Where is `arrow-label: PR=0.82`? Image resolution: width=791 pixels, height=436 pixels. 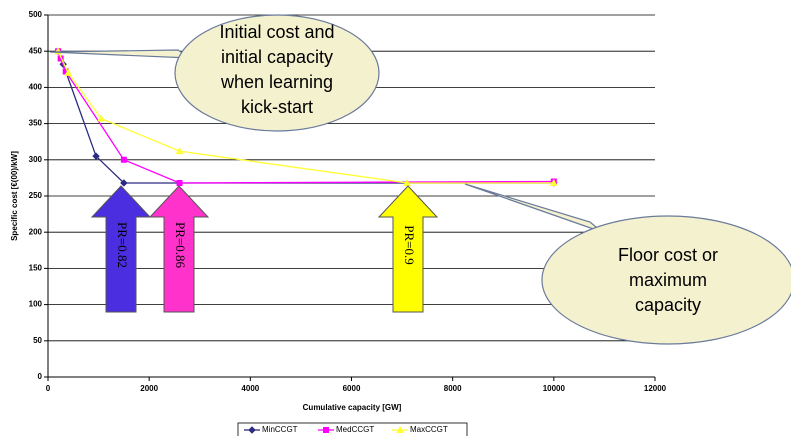 arrow-label: PR=0.82 is located at coordinates (122, 245).